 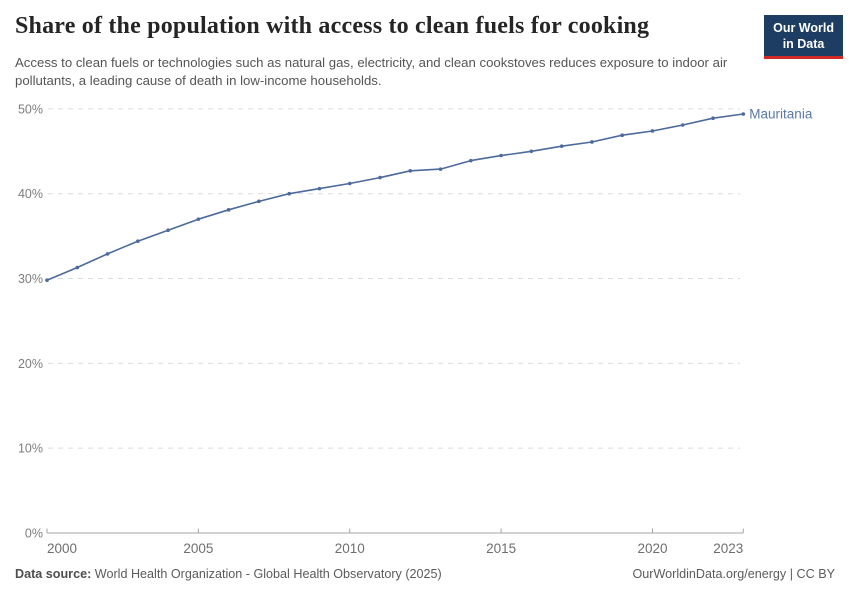 I want to click on owid-logo-line2: in Data, so click(x=803, y=44).